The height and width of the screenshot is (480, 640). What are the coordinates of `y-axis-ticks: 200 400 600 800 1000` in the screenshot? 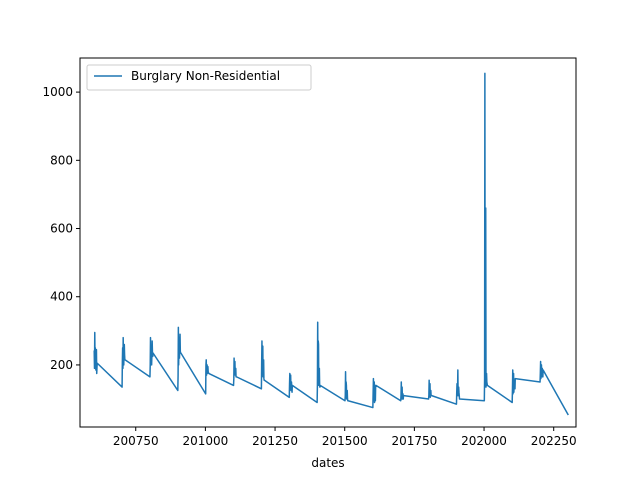 It's located at (61, 228).